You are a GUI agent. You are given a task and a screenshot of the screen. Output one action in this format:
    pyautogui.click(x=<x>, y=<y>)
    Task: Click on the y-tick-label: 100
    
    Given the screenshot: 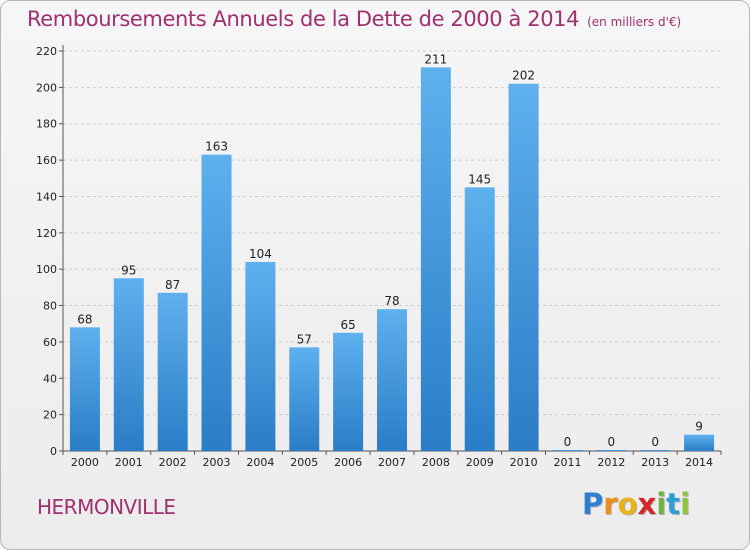 What is the action you would take?
    pyautogui.click(x=46, y=269)
    